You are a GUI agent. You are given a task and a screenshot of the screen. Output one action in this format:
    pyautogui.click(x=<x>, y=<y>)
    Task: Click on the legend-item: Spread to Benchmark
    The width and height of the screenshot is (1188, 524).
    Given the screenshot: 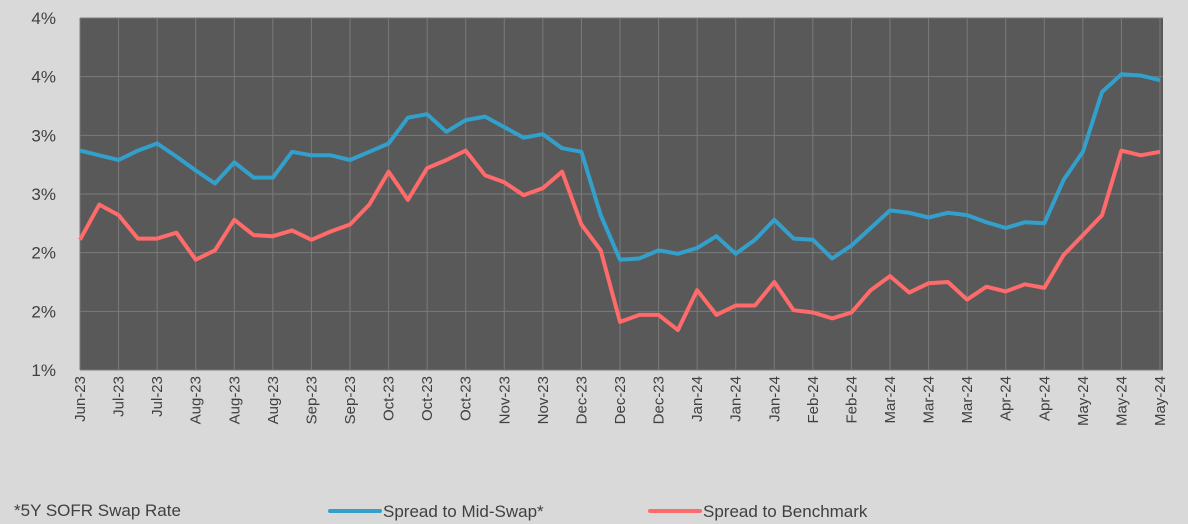 What is the action you would take?
    pyautogui.click(x=758, y=511)
    